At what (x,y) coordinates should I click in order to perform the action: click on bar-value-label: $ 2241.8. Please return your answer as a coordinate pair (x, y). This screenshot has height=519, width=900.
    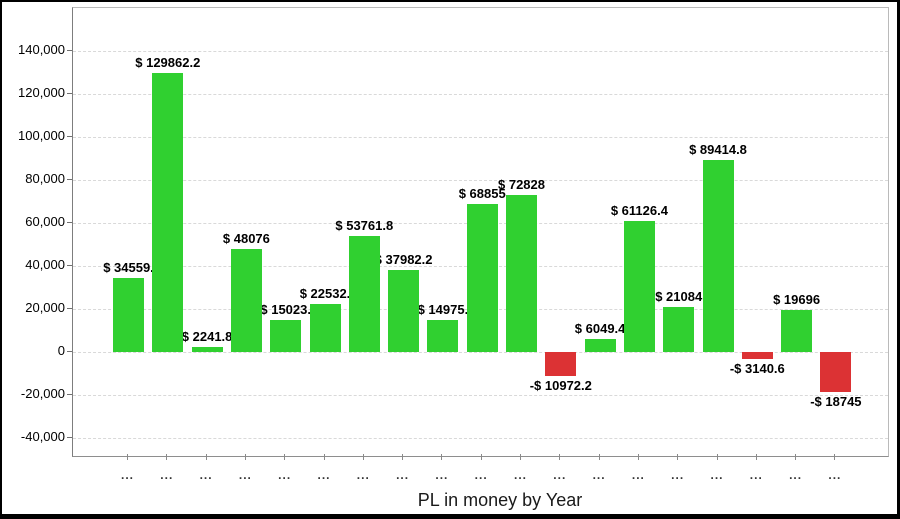
    Looking at the image, I should click on (207, 337).